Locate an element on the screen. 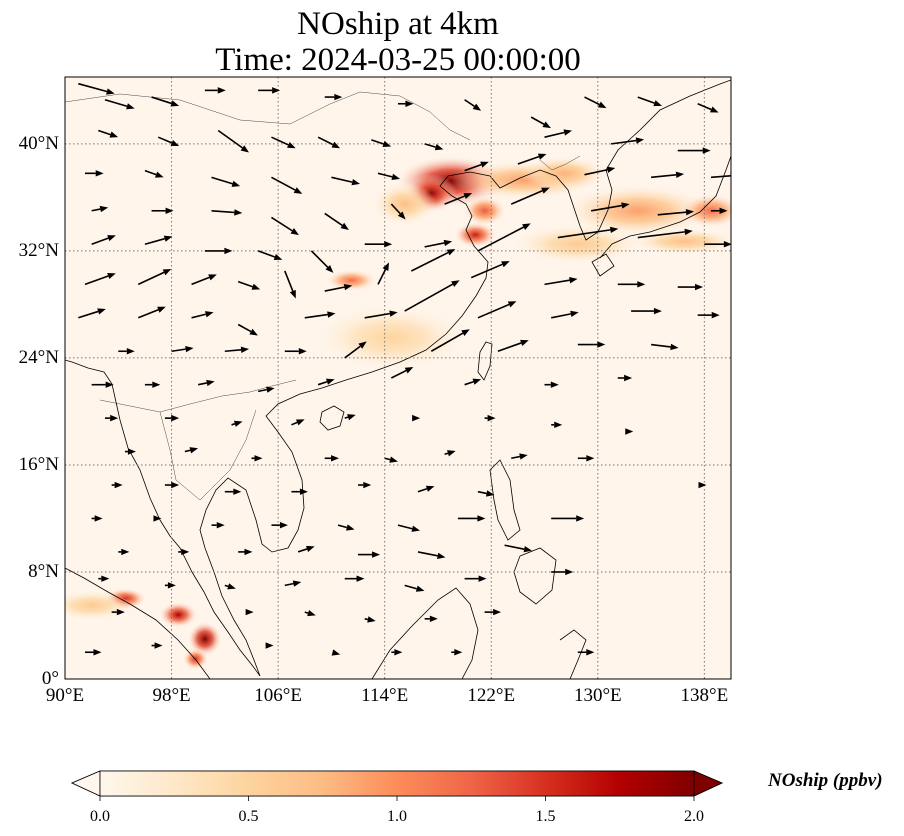  lon-tick-label: 114°E is located at coordinates (385, 695).